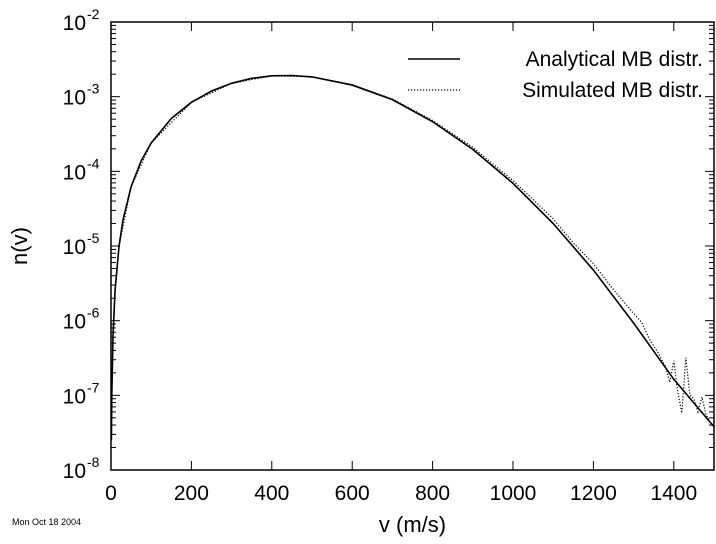 The width and height of the screenshot is (716, 544). Describe the element at coordinates (111, 493) in the screenshot. I see `x-tick-label: 0` at that location.